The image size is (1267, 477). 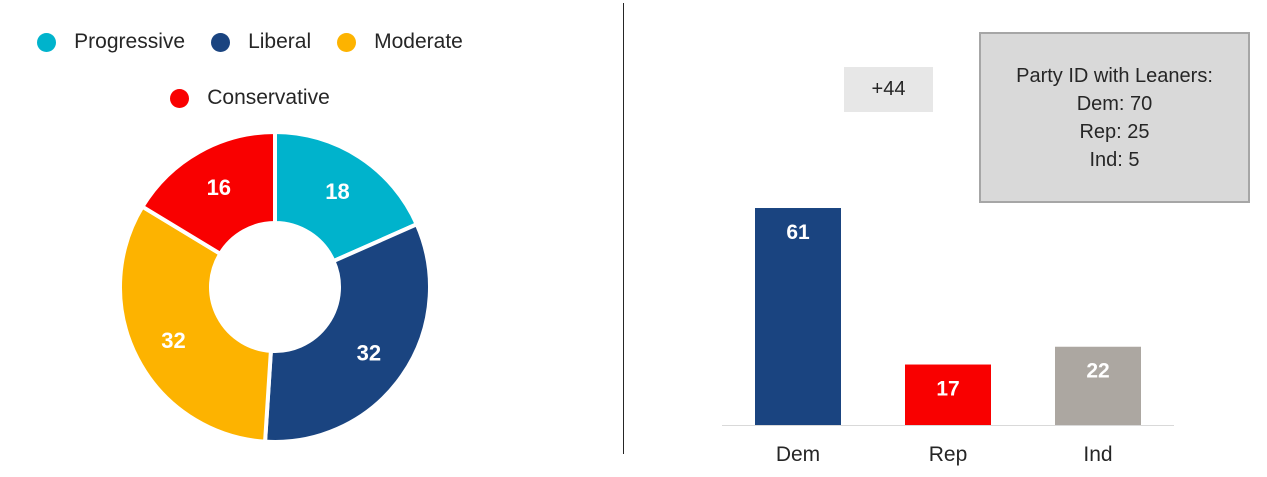 I want to click on donut-slice-conservative, so click(x=208, y=193).